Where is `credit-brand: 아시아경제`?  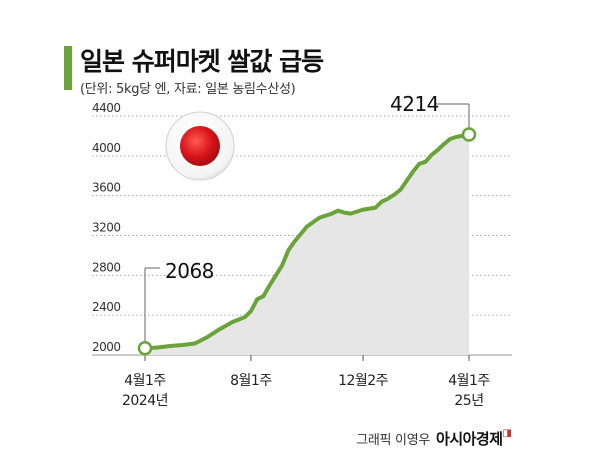
credit-brand: 아시아경제 is located at coordinates (469, 439).